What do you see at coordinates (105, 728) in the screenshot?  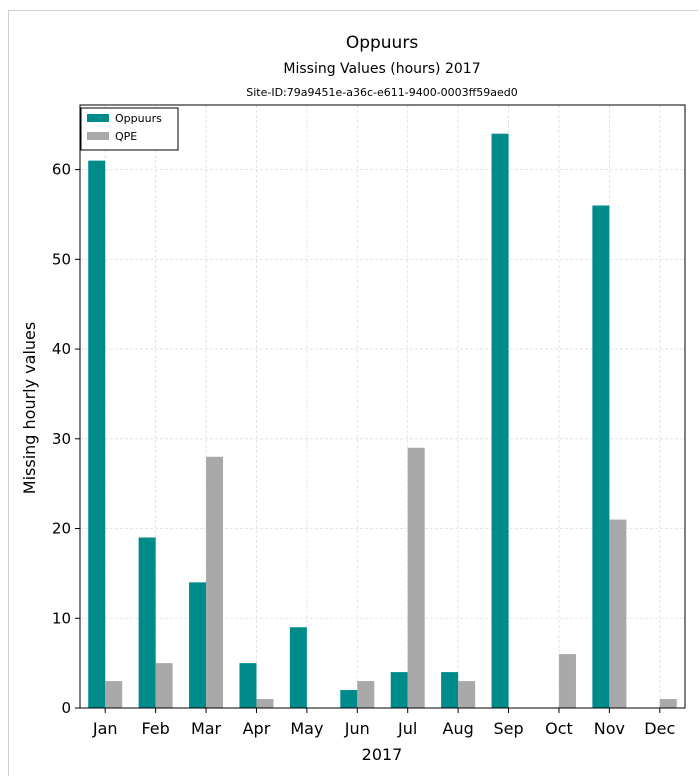 I see `x-tick-label: Jan` at bounding box center [105, 728].